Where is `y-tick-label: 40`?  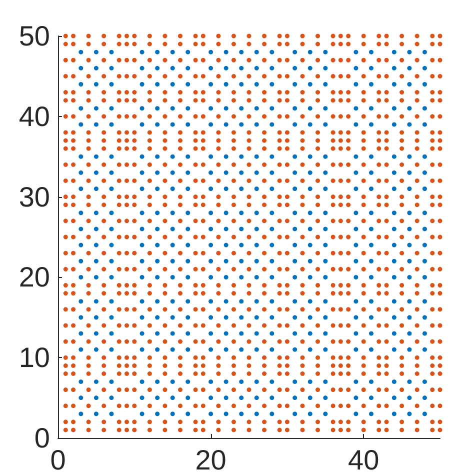
y-tick-label: 40 is located at coordinates (34, 116).